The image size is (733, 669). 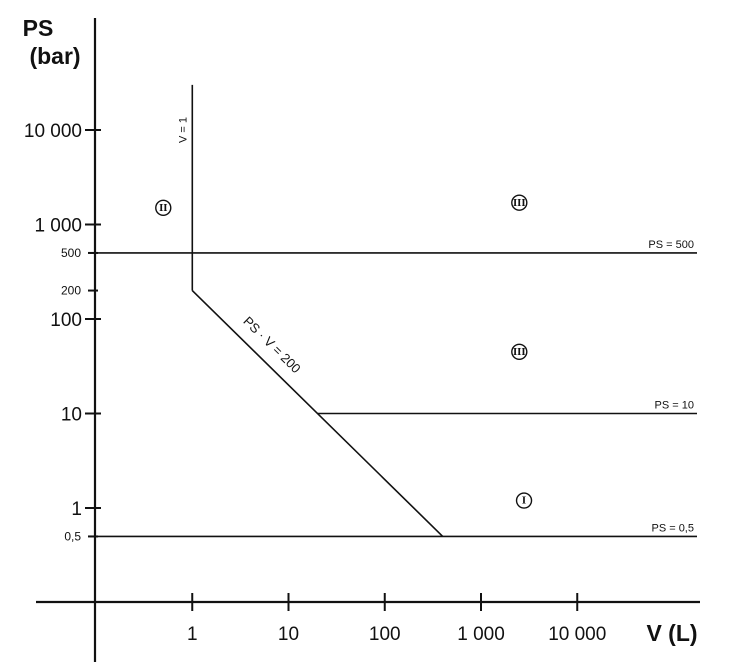 I want to click on boundary-label: PS = 500, so click(x=671, y=245).